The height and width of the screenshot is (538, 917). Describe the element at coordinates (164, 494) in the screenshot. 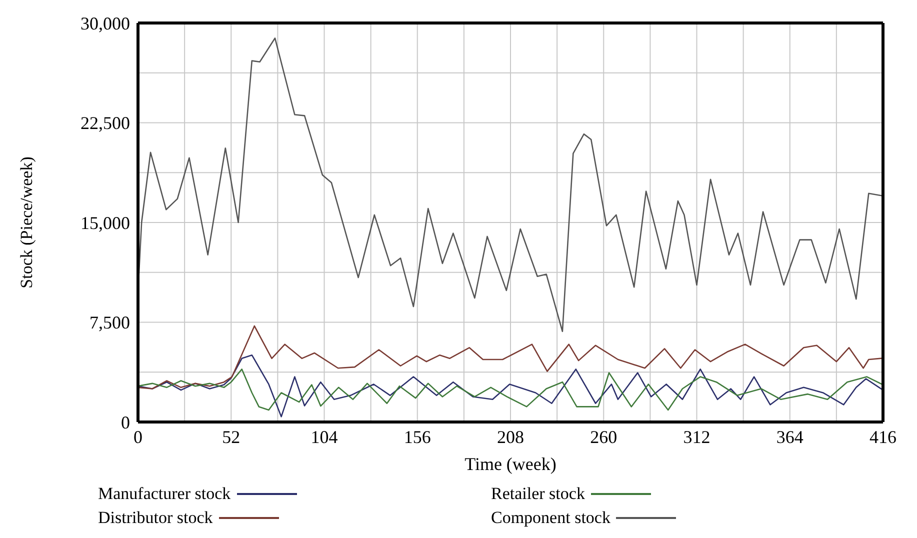

I see `legend-label: Manufacturer stock` at that location.